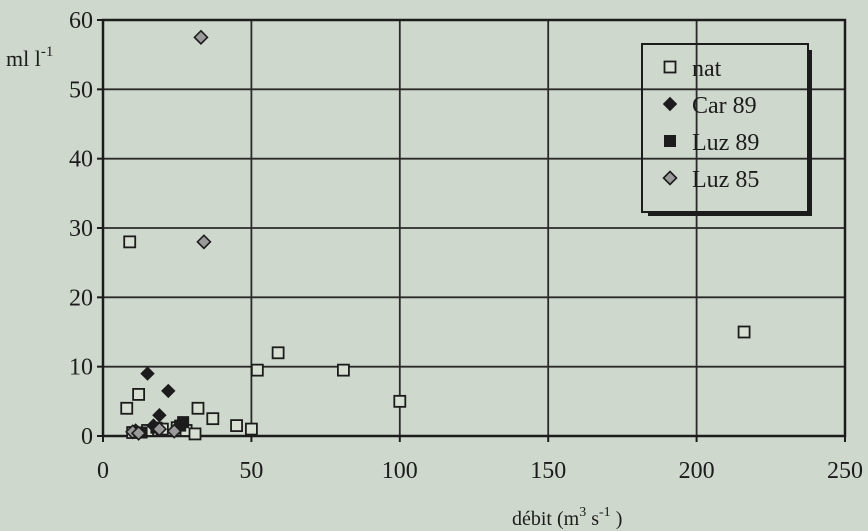  I want to click on legend-label: Luz 85, so click(725, 180).